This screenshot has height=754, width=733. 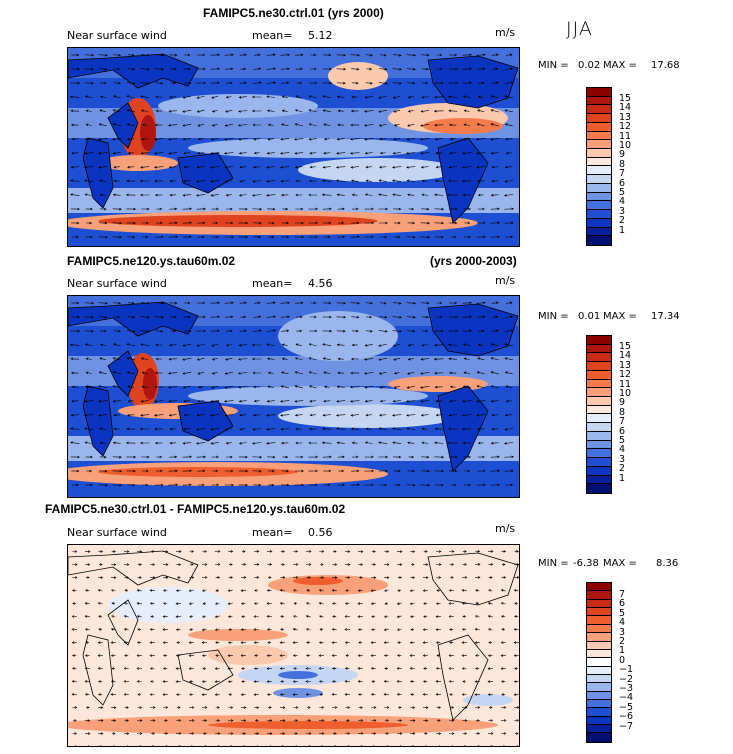 What do you see at coordinates (586, 563) in the screenshot?
I see `panel-3-min: -6.38` at bounding box center [586, 563].